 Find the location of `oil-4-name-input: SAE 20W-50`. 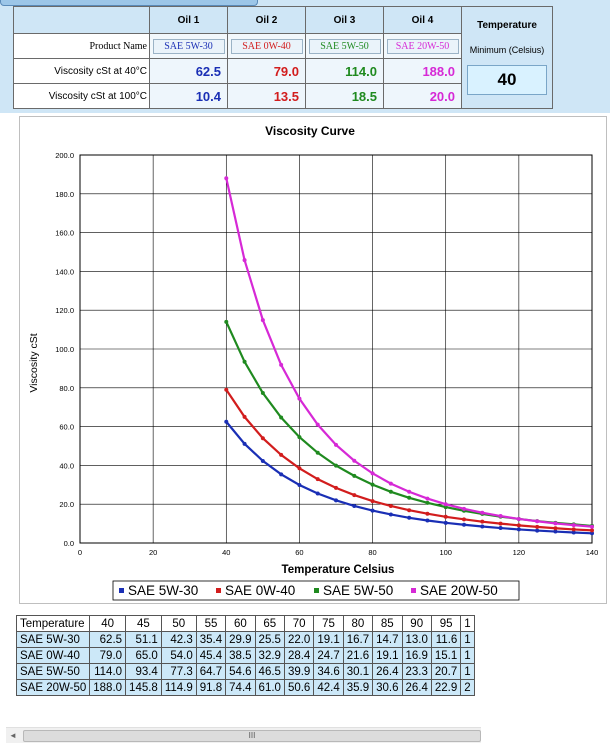

oil-4-name-input: SAE 20W-50 is located at coordinates (422, 46).